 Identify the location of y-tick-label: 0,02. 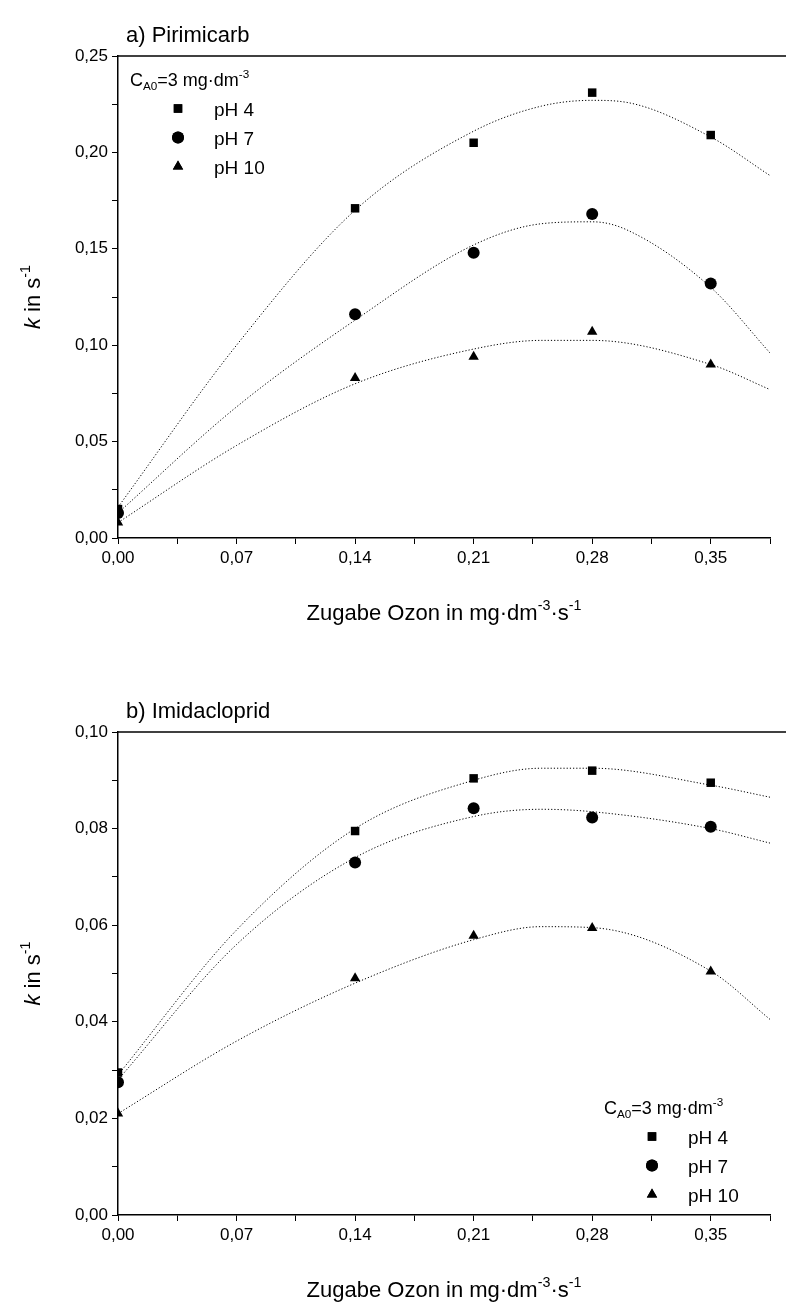
(91, 1118).